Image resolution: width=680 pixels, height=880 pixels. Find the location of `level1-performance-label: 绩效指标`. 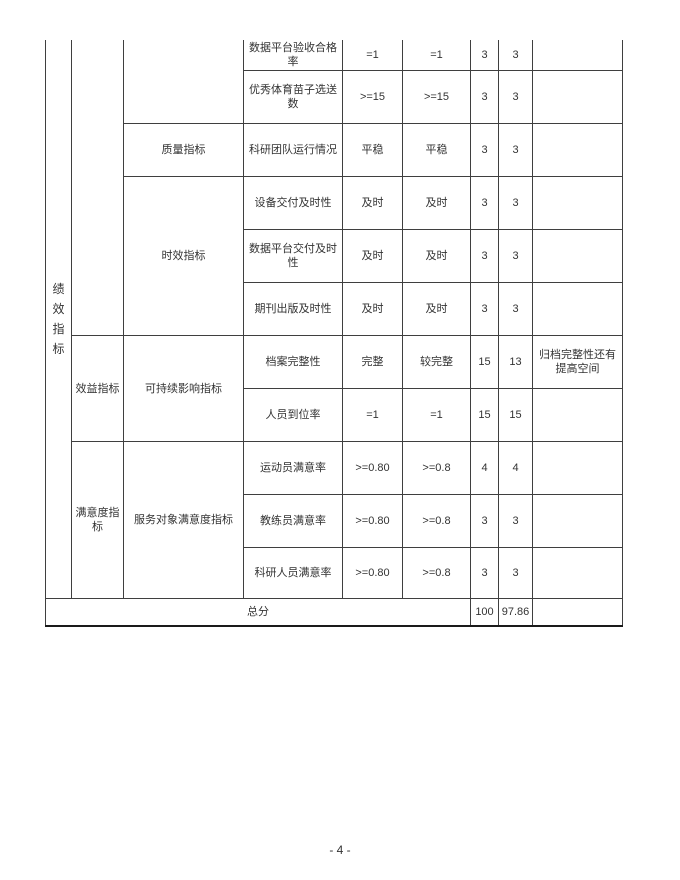

level1-performance-label: 绩效指标 is located at coordinates (58, 319).